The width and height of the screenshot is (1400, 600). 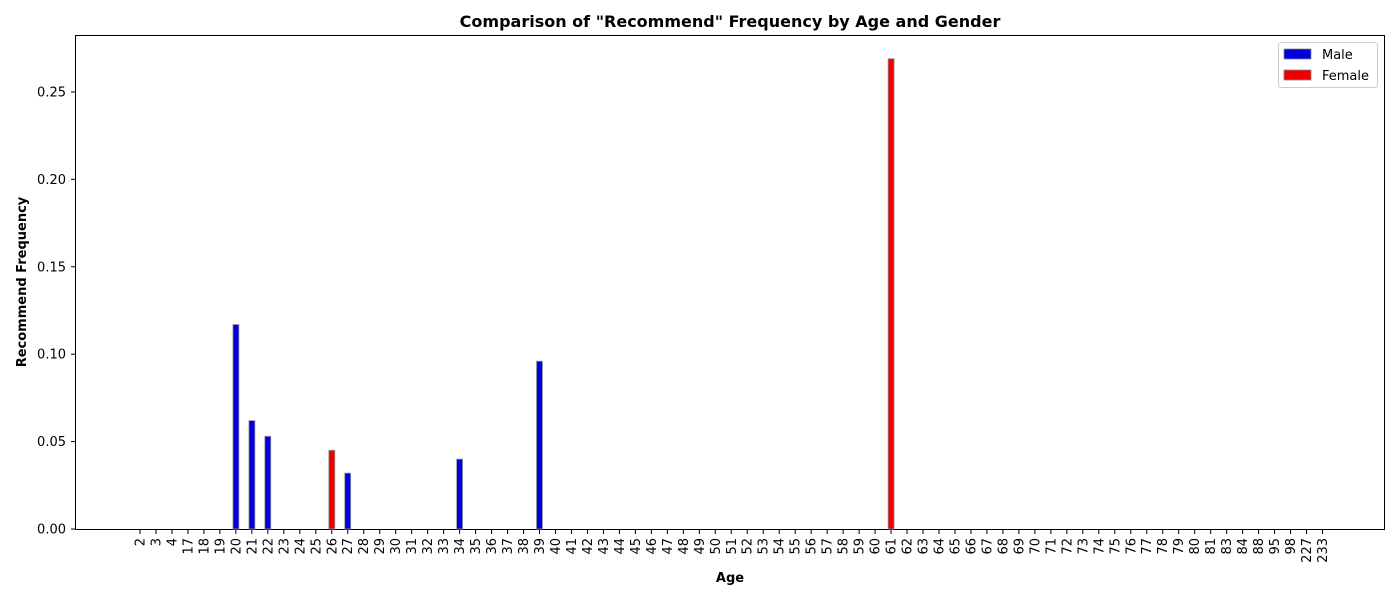 What do you see at coordinates (652, 546) in the screenshot?
I see `x-tick-label: 46` at bounding box center [652, 546].